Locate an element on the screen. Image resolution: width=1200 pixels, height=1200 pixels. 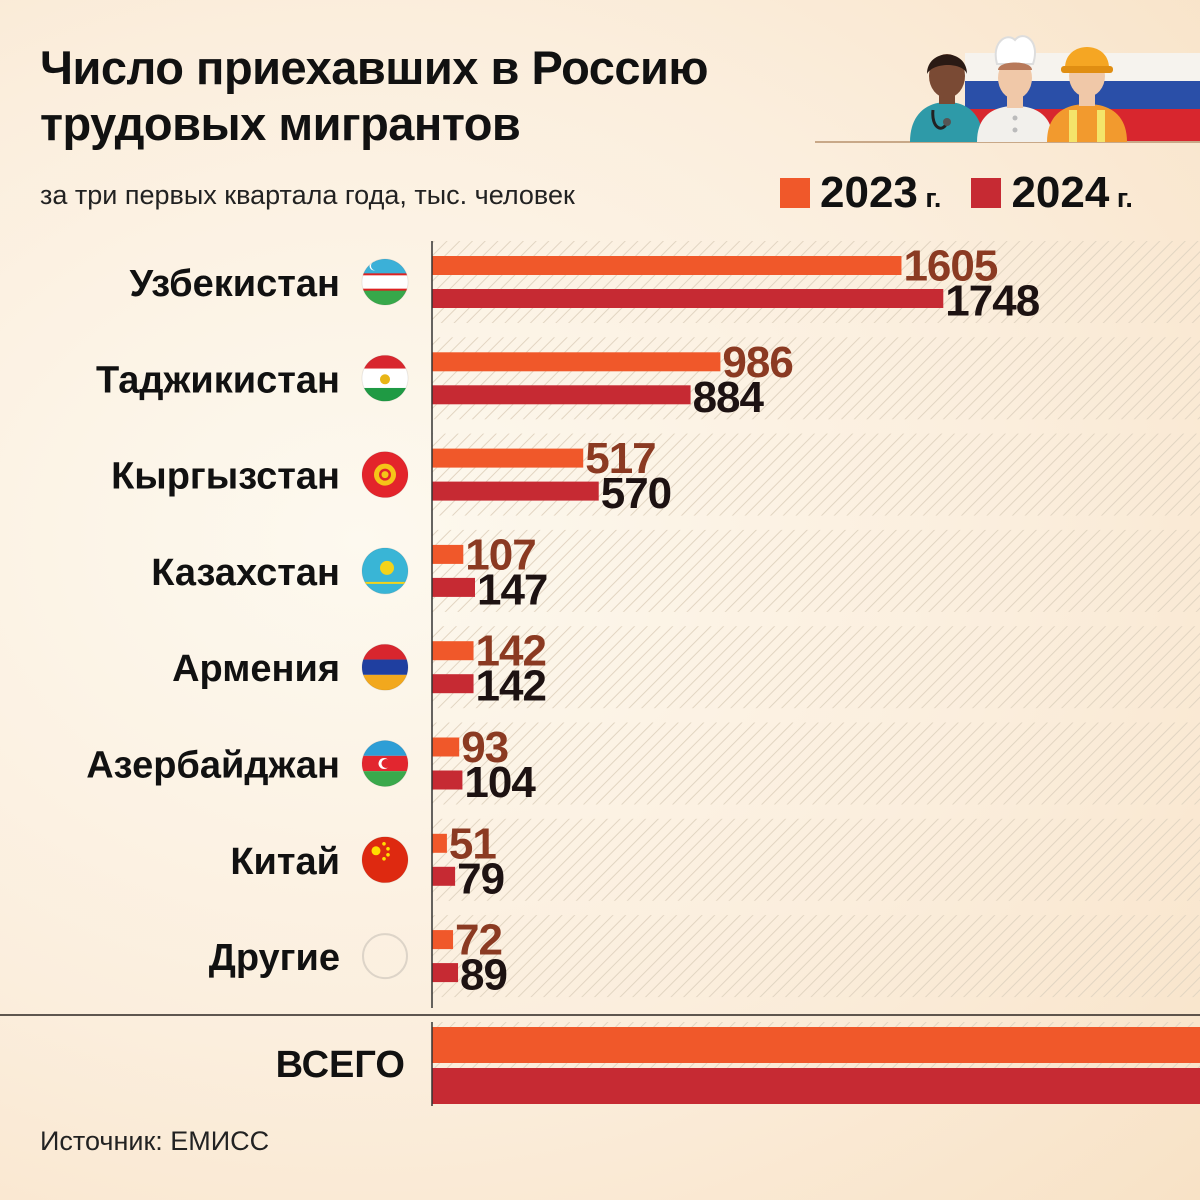
chef-icon is located at coordinates (1015, 88).